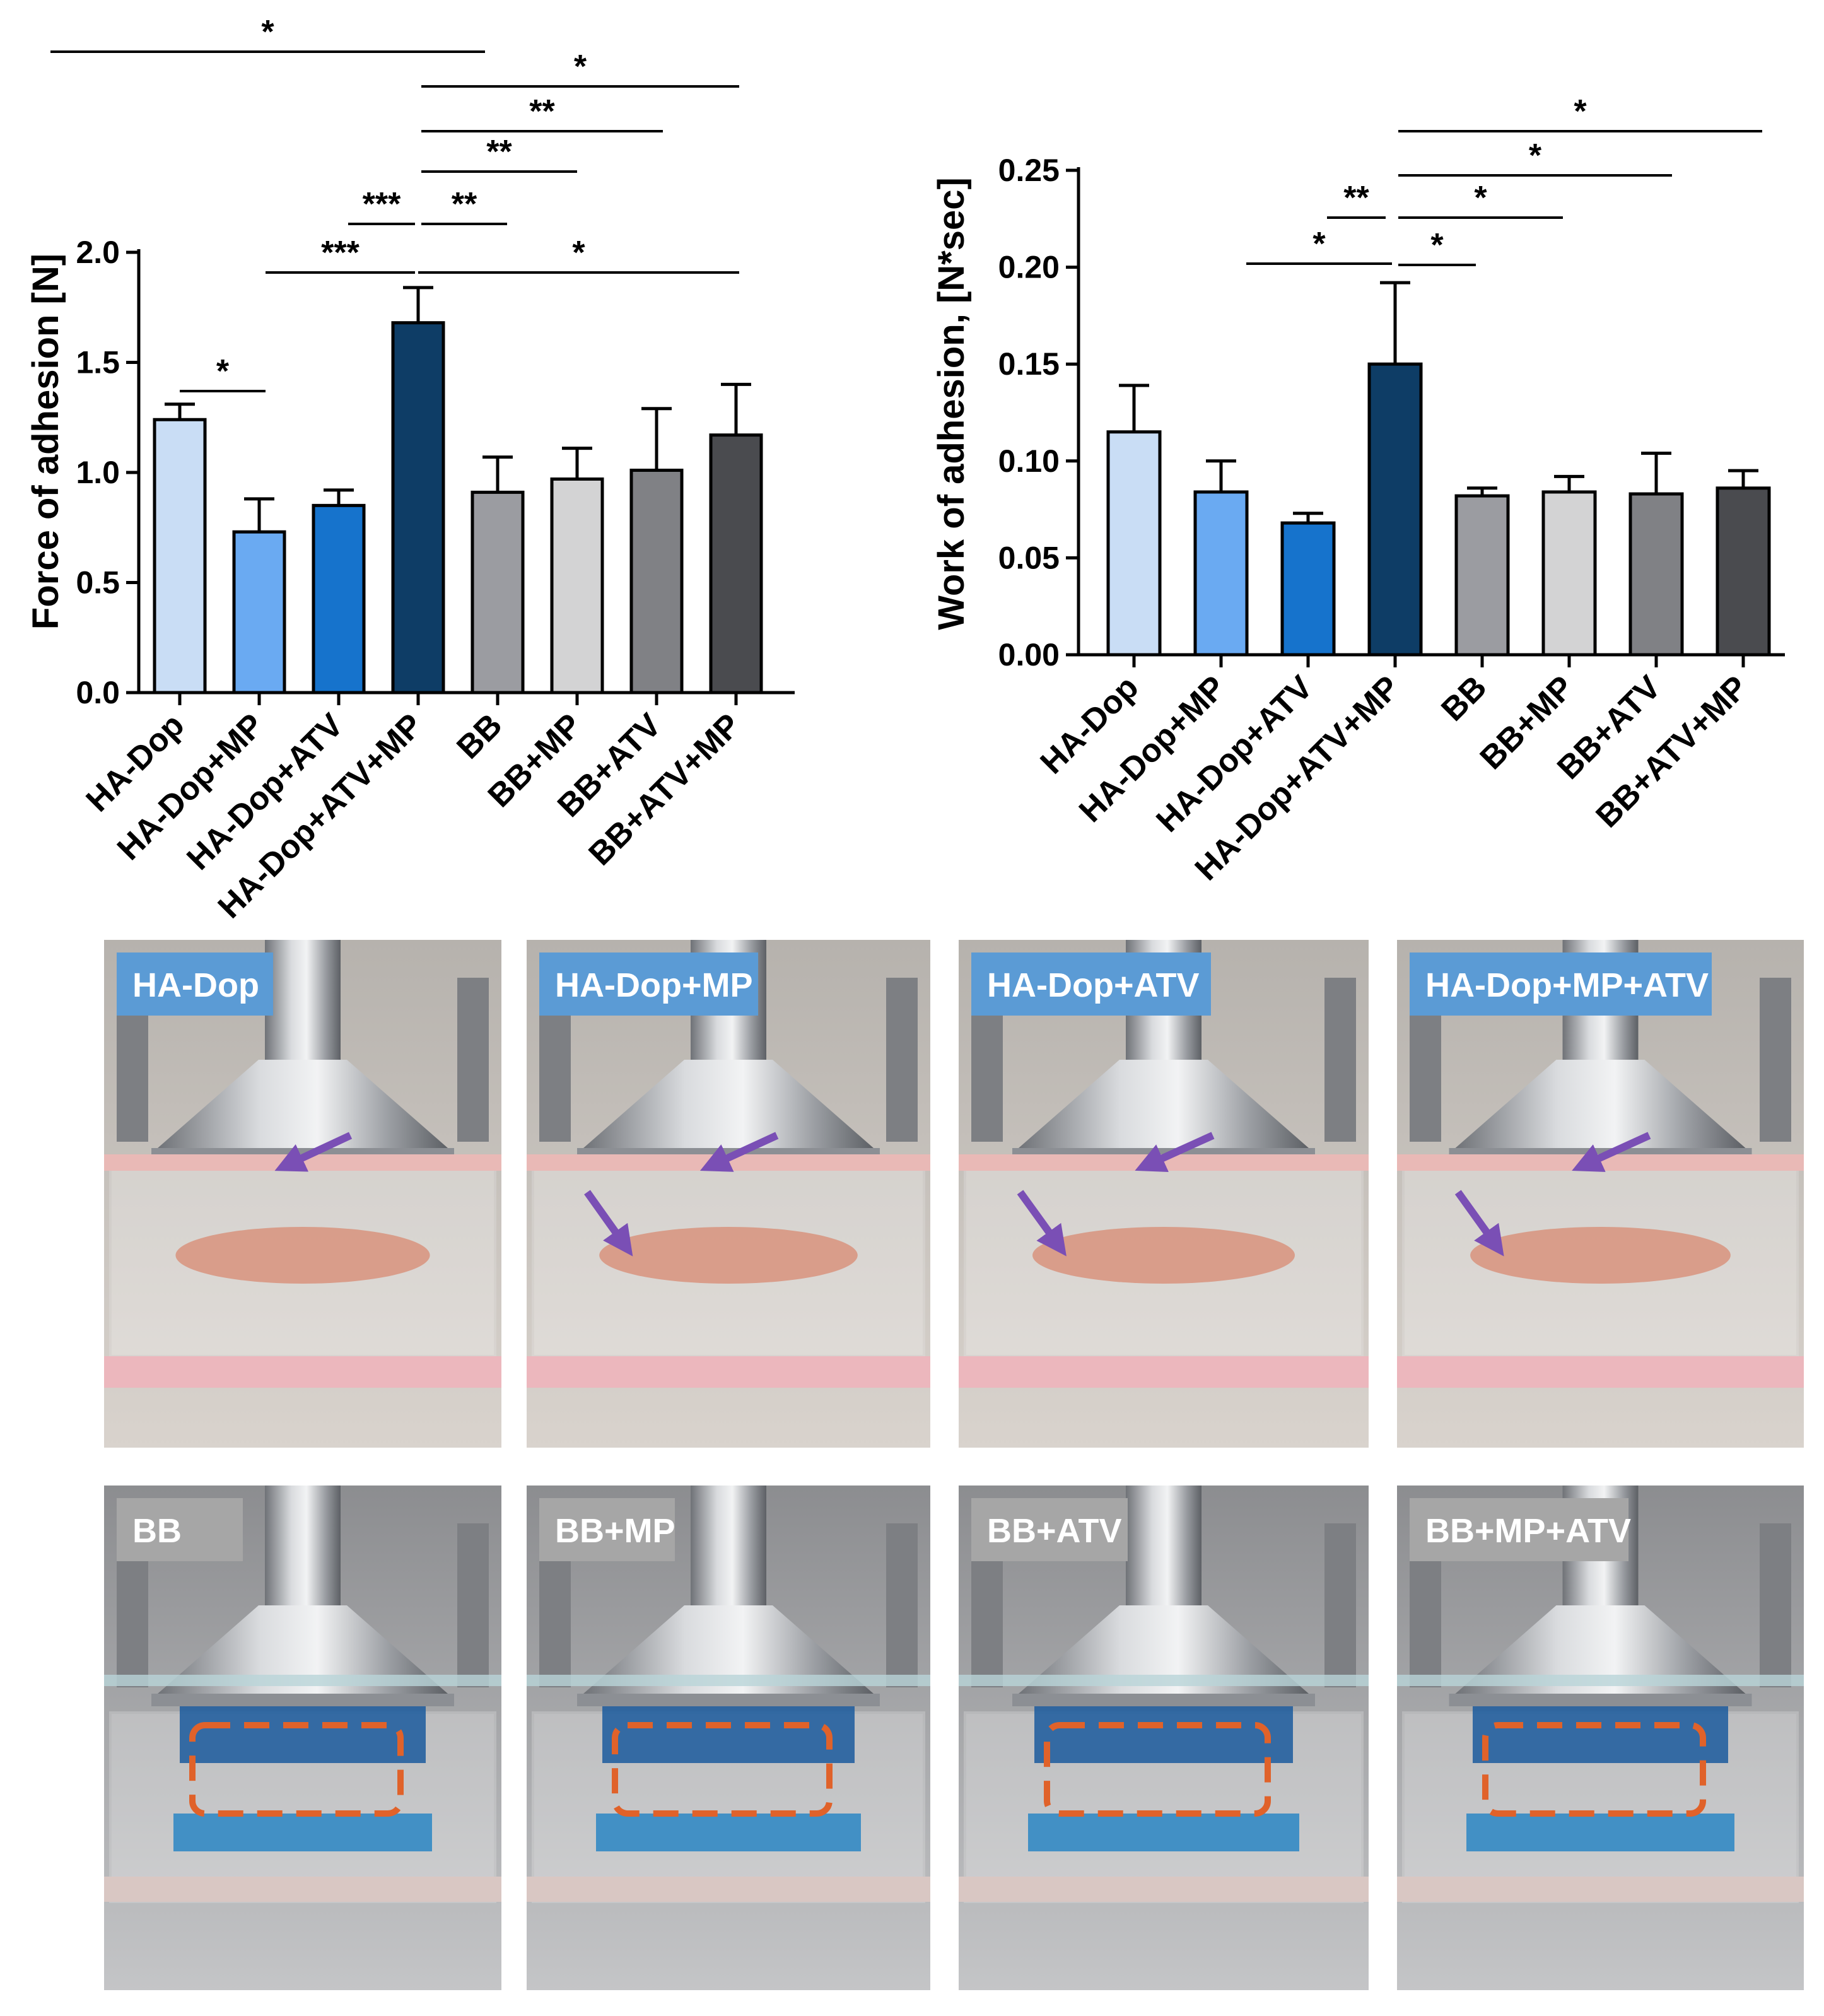 Image resolution: width=1824 pixels, height=2016 pixels. I want to click on chart2-ylabel: Work of adhesion, [N*sec], so click(951, 403).